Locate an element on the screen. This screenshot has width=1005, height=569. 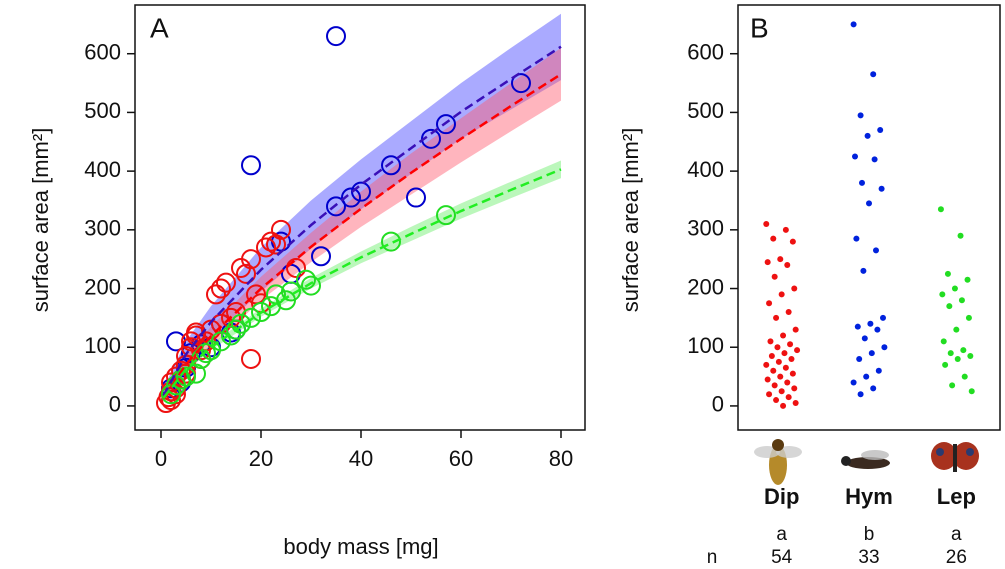
group-letter: b is located at coordinates (869, 534).